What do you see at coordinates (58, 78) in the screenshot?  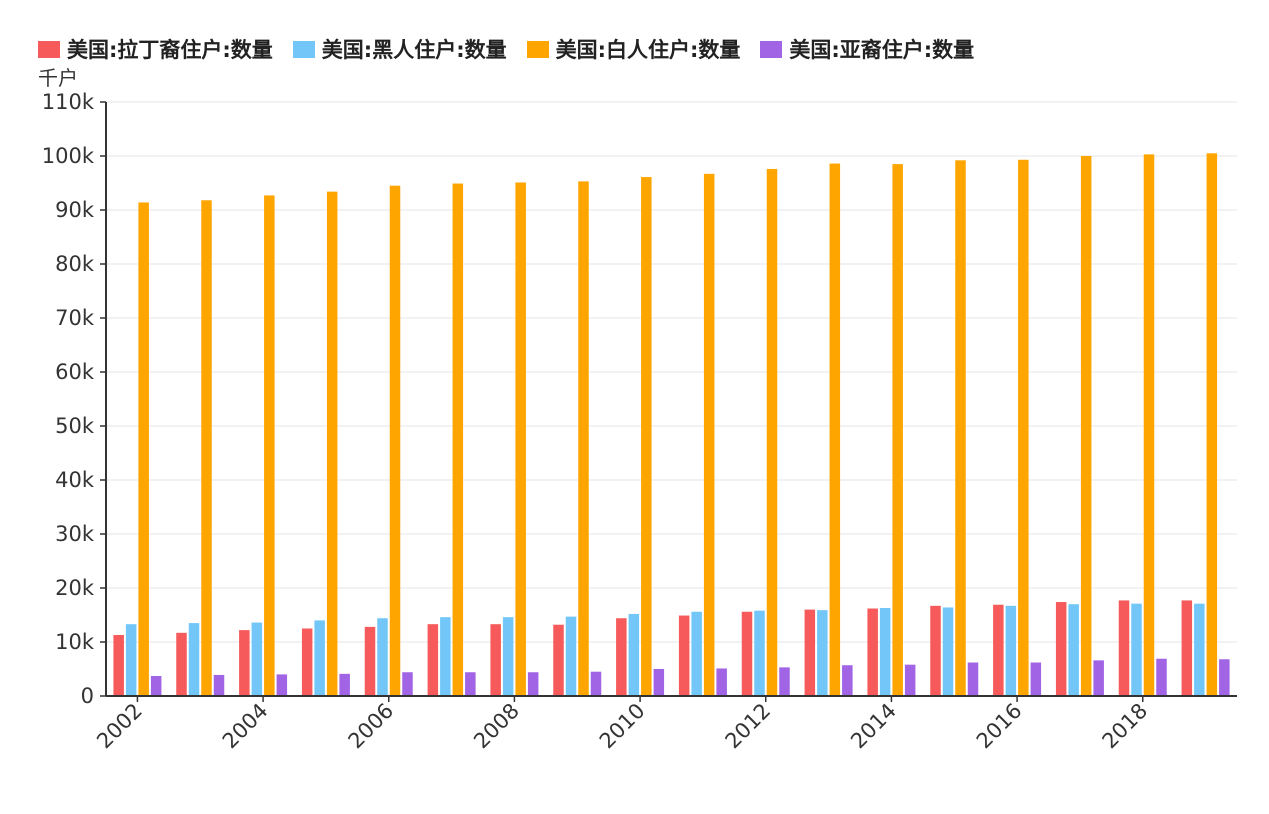 I see `y-axis-unit-label: 千户` at bounding box center [58, 78].